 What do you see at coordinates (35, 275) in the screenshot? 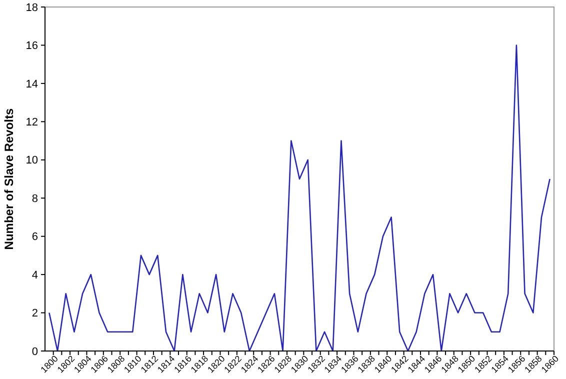
I see `y-tick-label: 4` at bounding box center [35, 275].